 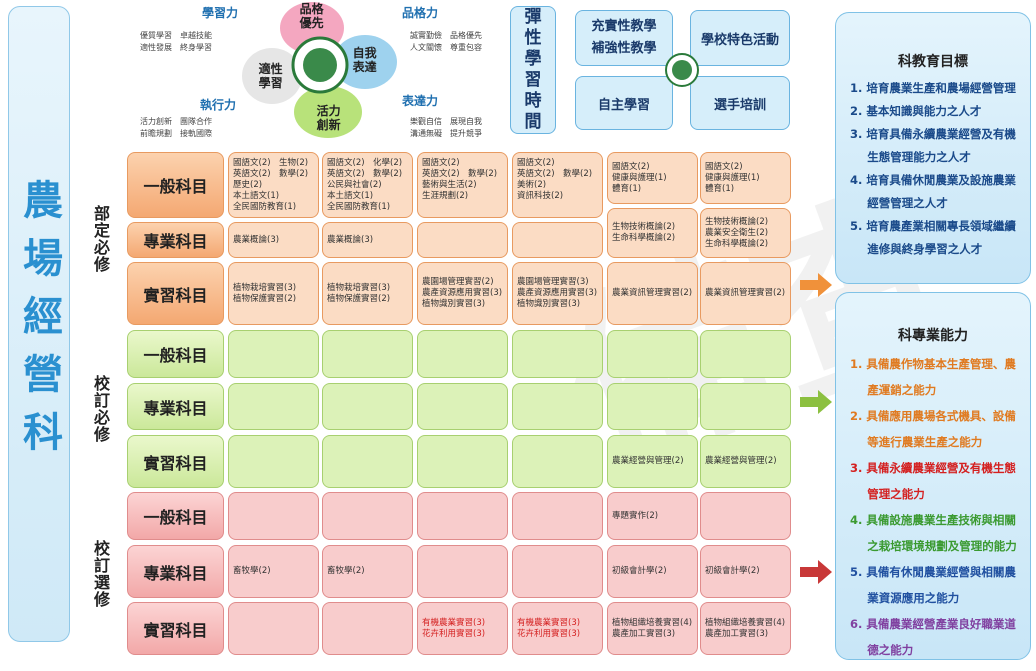 I want to click on goals-title: 科教育目標, so click(x=933, y=62).